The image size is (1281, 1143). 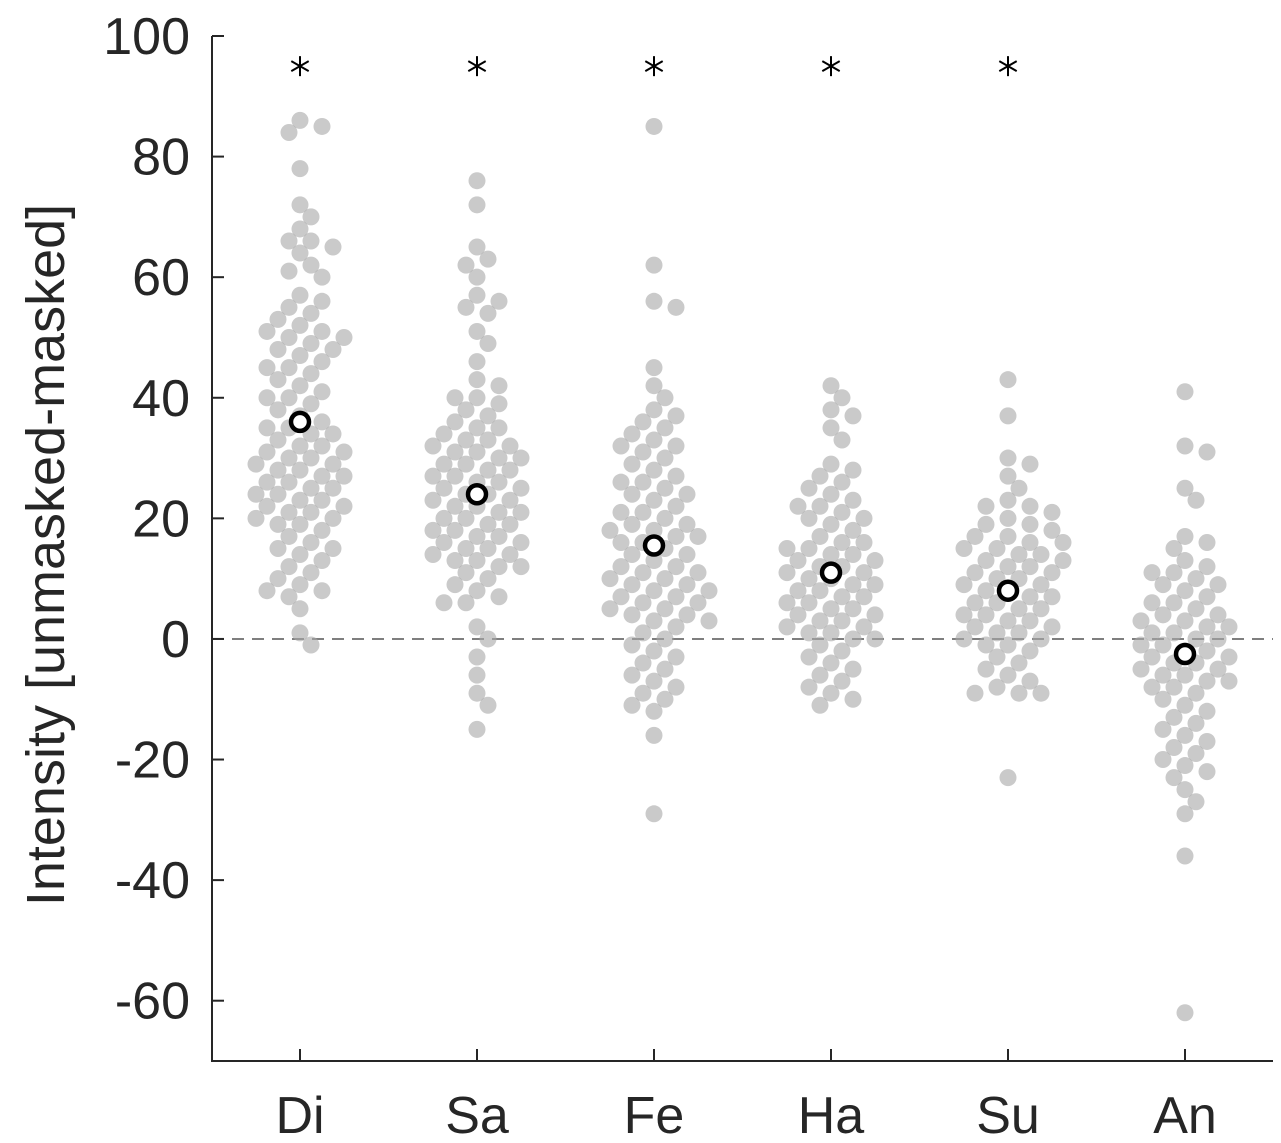 What do you see at coordinates (152, 761) in the screenshot?
I see `y-tick-label: -20` at bounding box center [152, 761].